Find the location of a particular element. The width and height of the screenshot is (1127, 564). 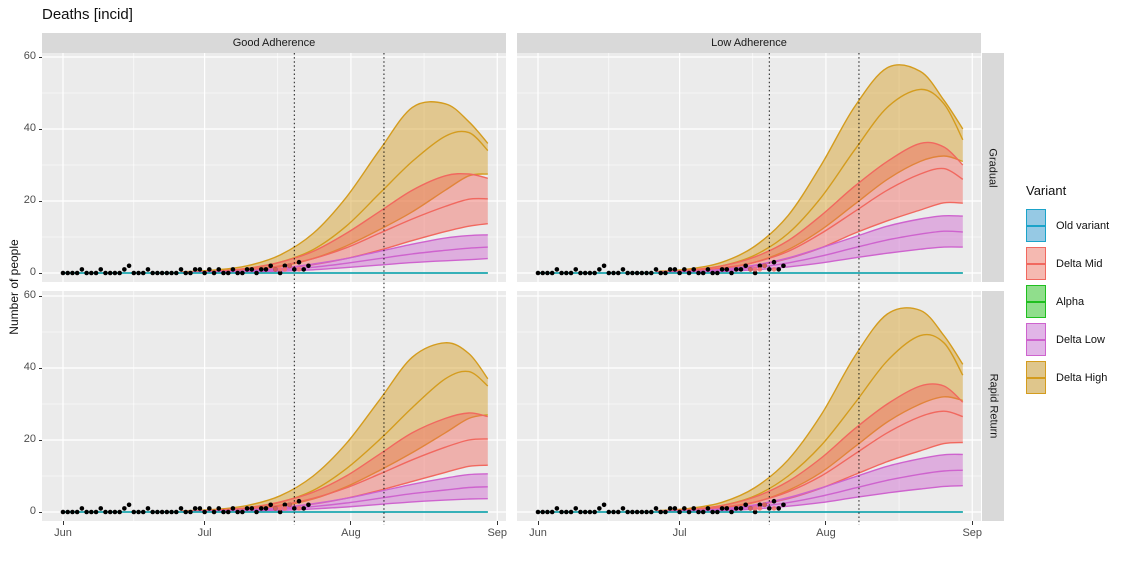

legend-label: Alpha is located at coordinates (1070, 301).